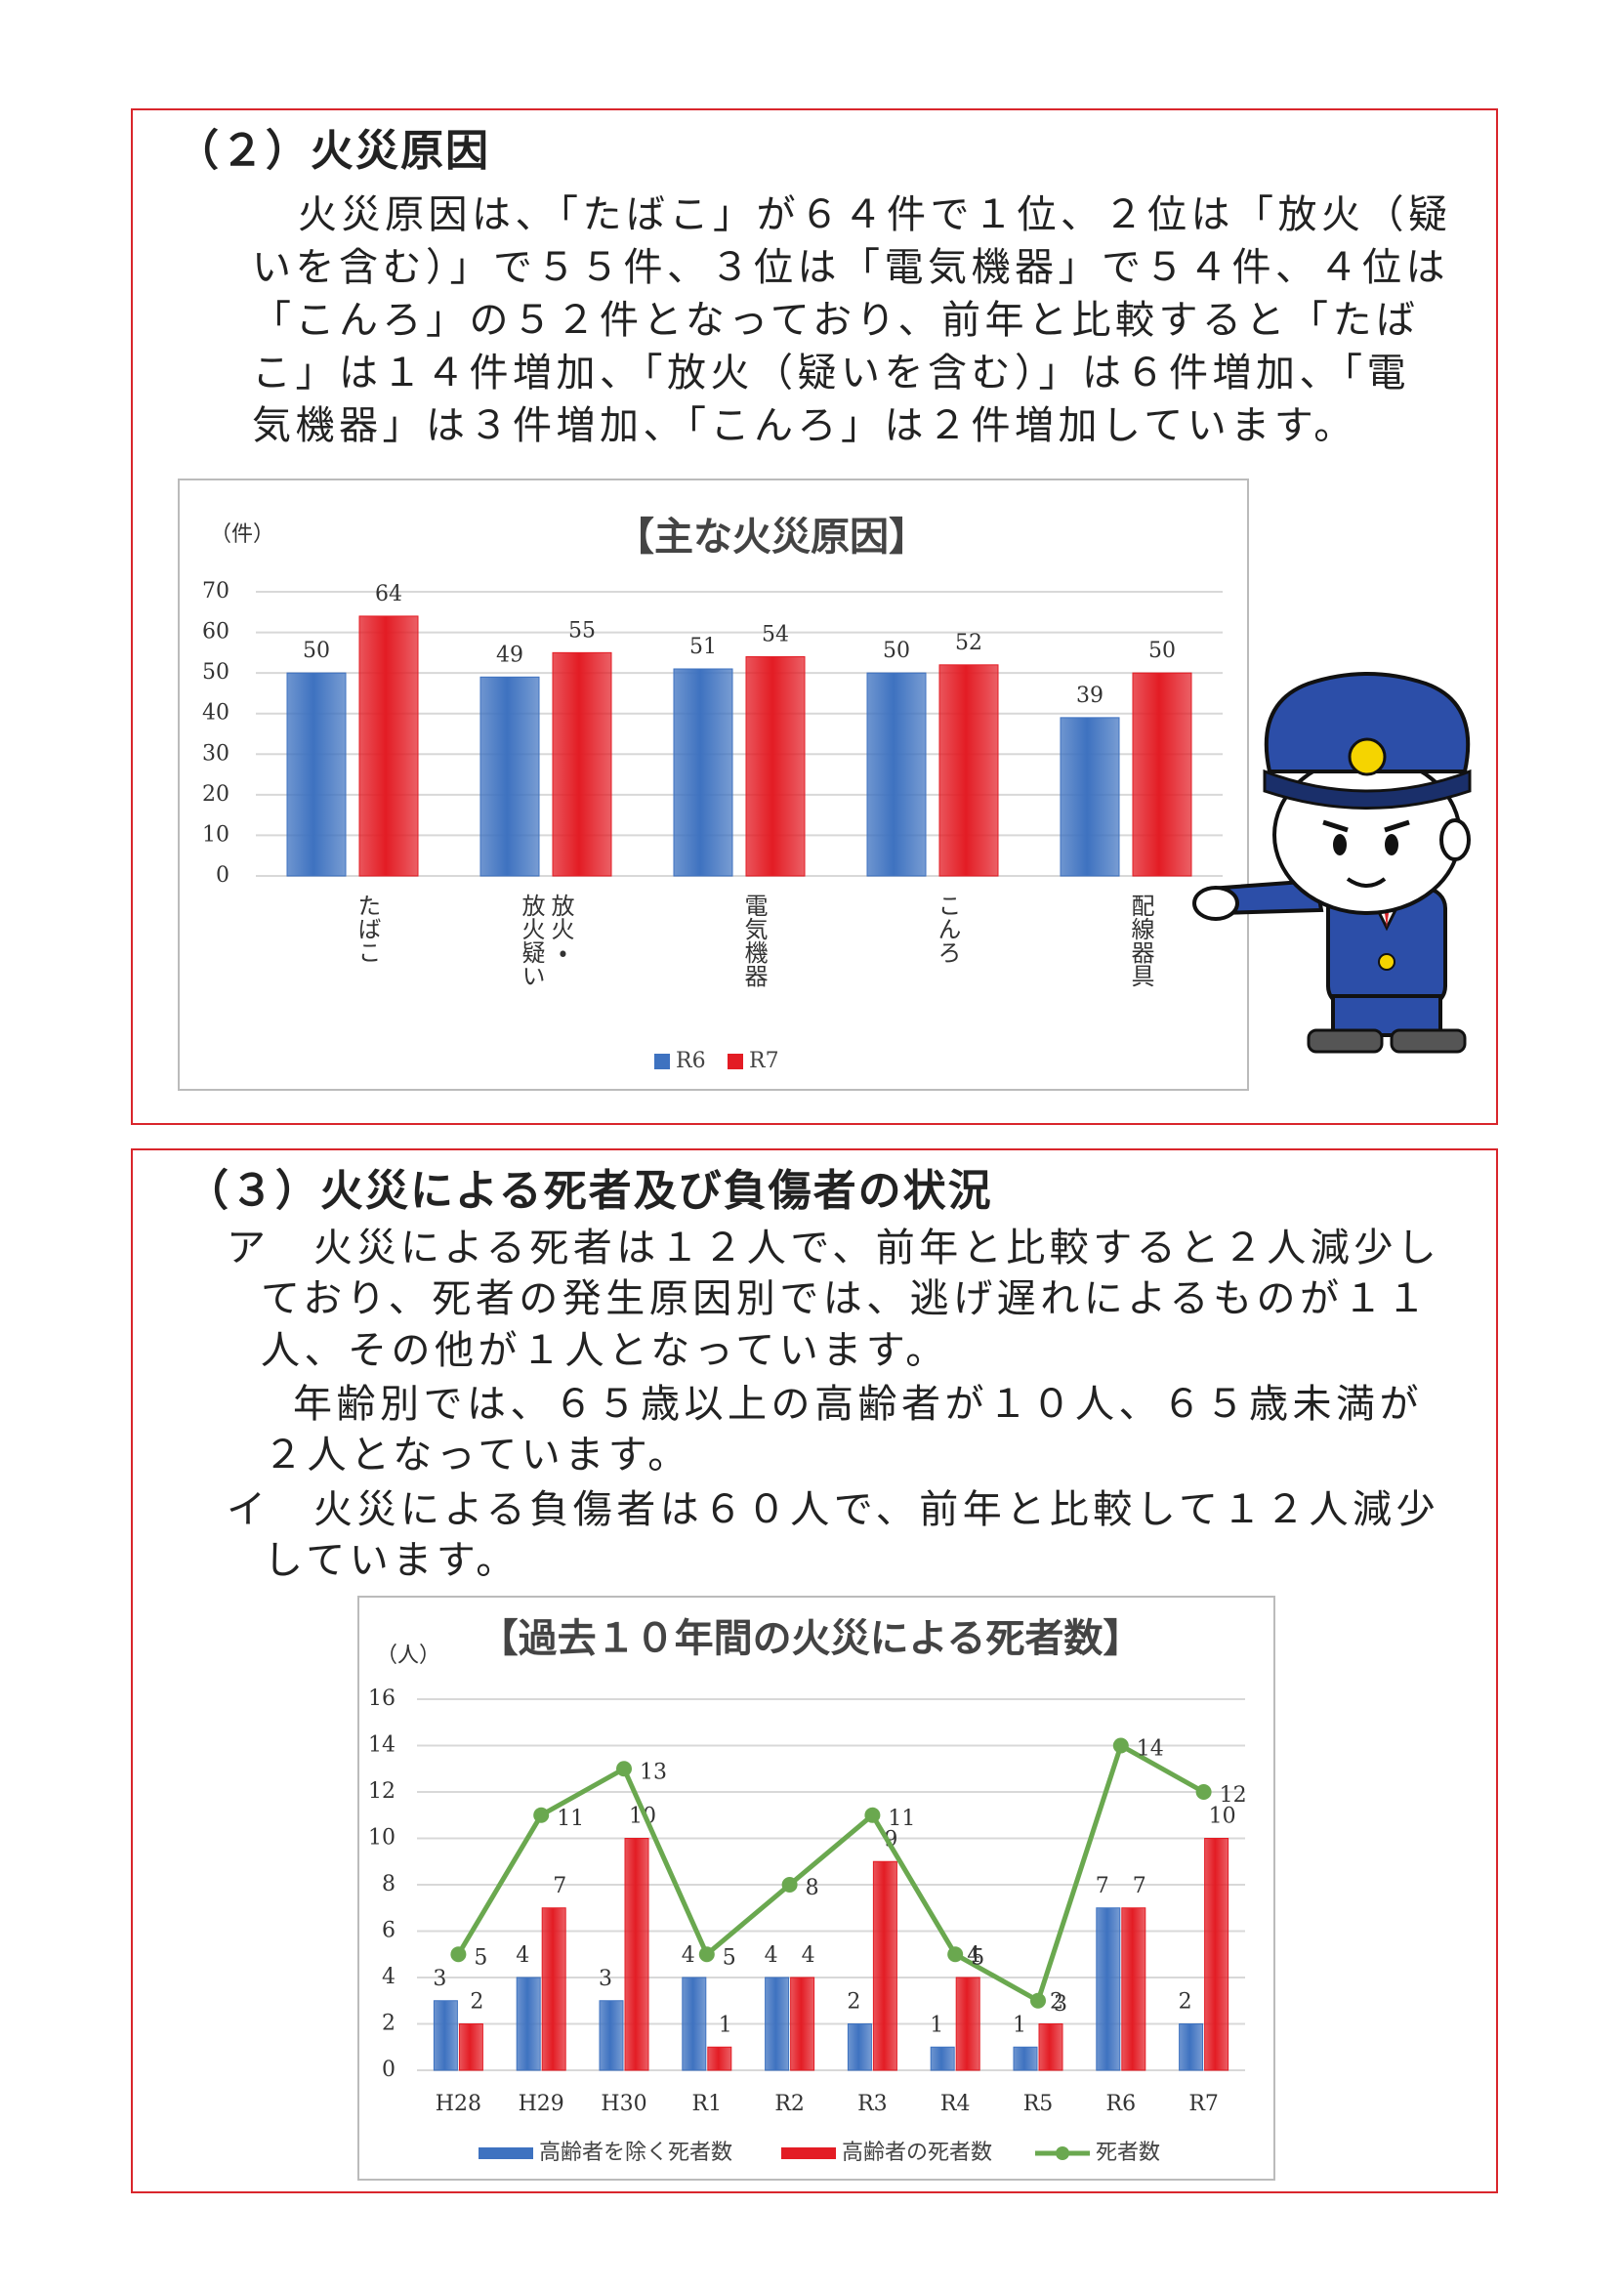  Describe the element at coordinates (726, 2025) in the screenshot. I see `data-label: 1` at that location.